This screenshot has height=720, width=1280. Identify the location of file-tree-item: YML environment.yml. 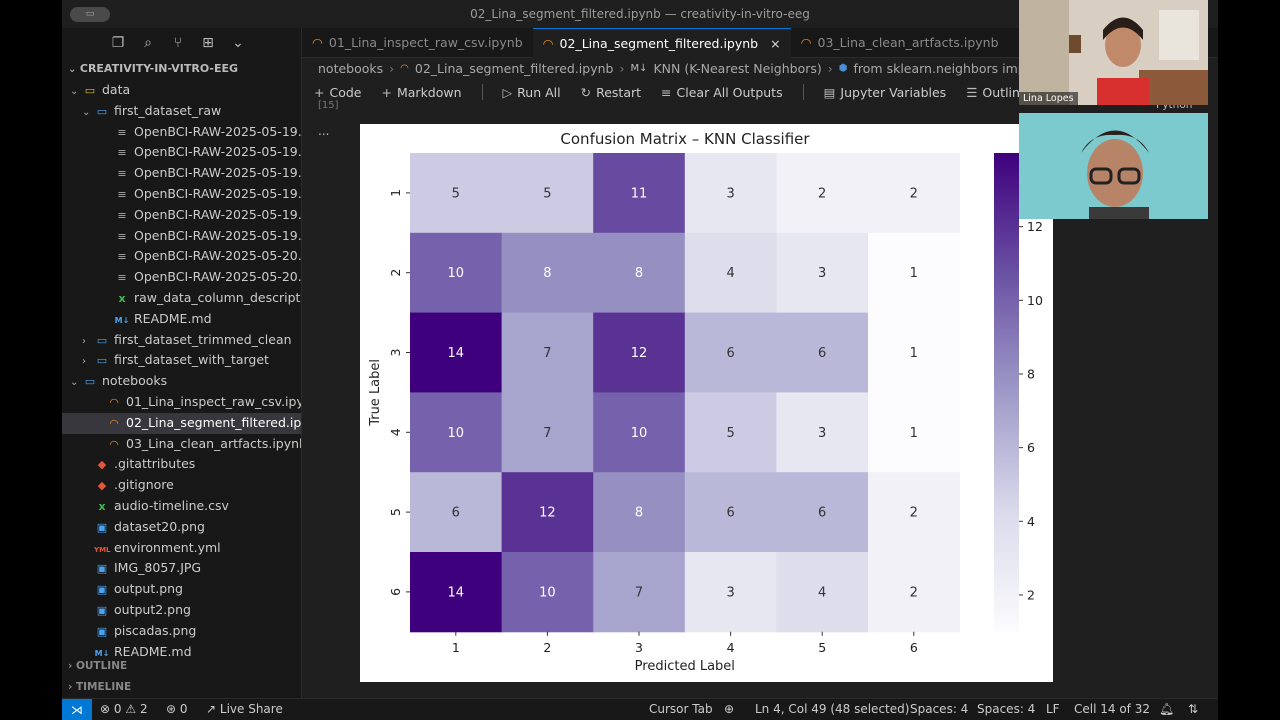
(181, 548).